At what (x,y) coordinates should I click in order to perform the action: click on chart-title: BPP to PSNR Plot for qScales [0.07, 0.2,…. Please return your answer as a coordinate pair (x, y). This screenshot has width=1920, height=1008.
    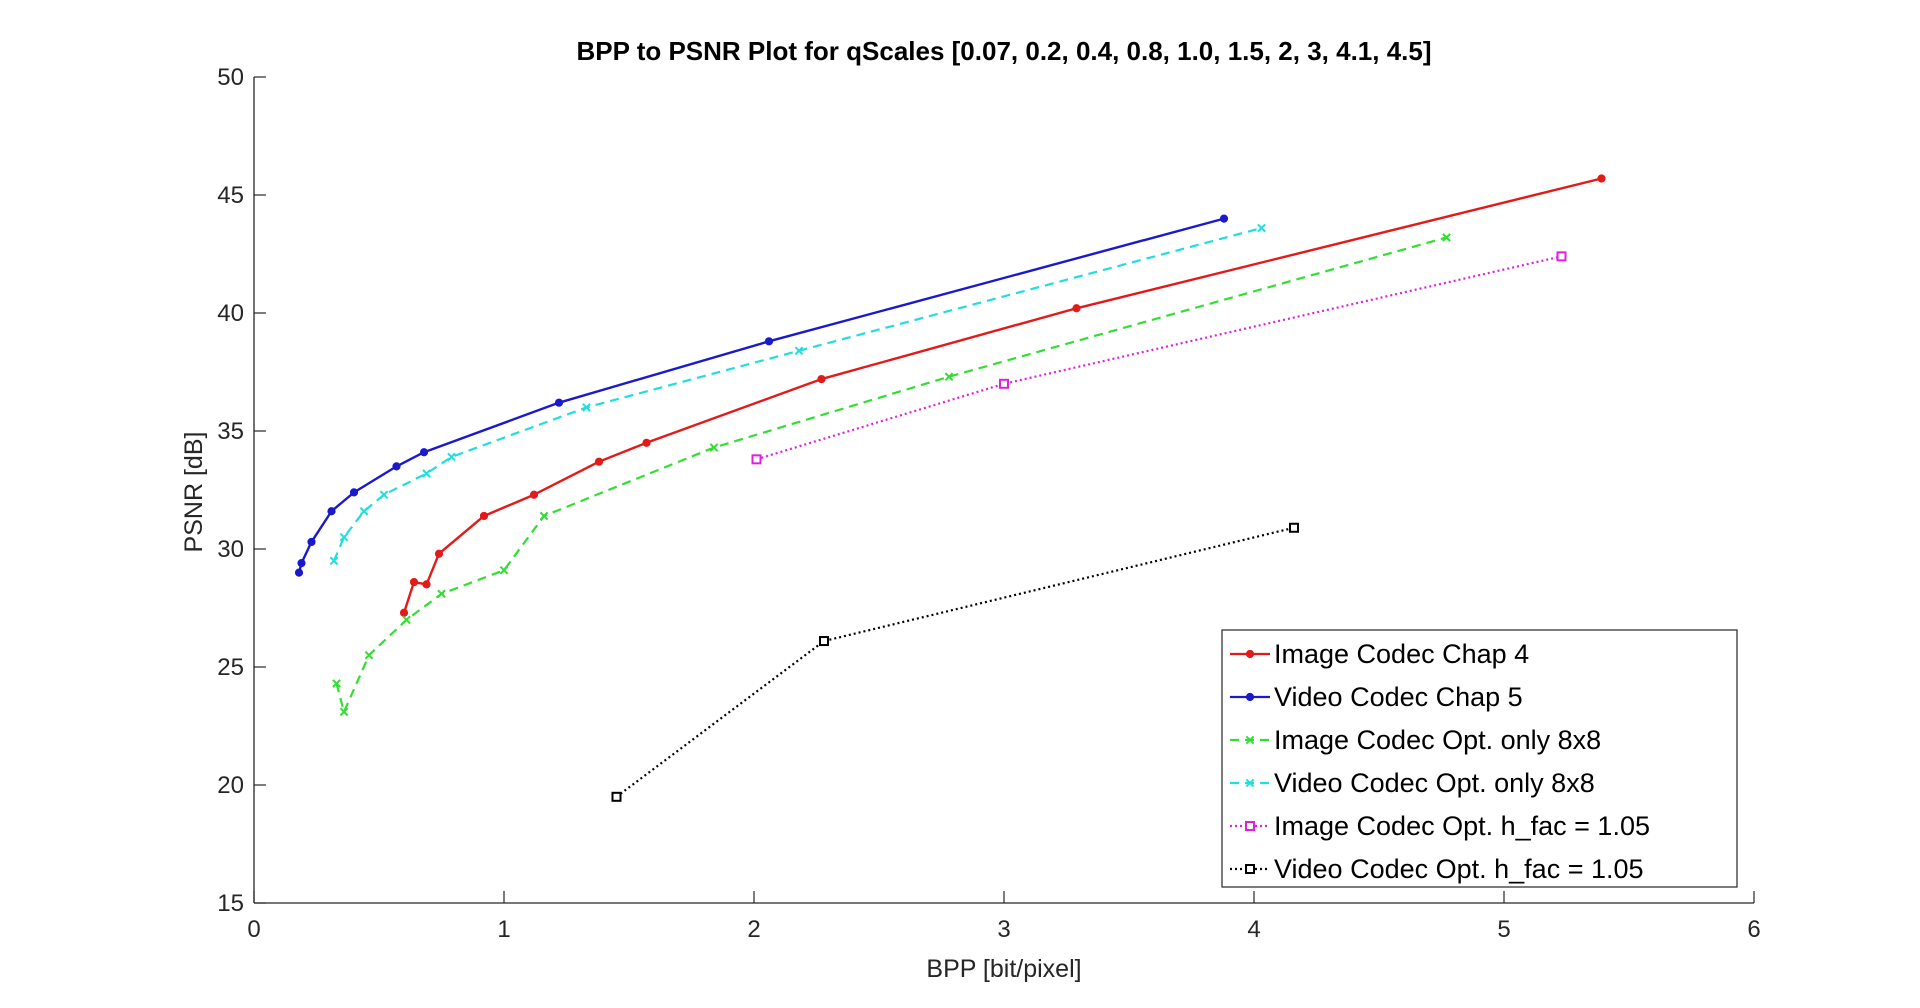
    Looking at the image, I should click on (1003, 51).